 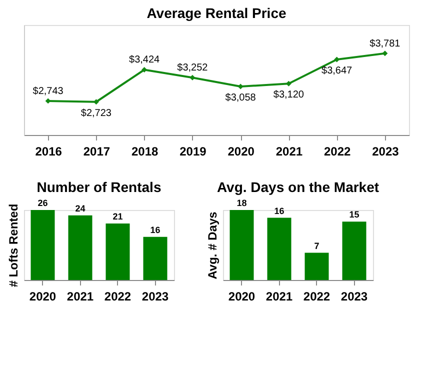 What do you see at coordinates (117, 216) in the screenshot?
I see `data-label: 21` at bounding box center [117, 216].